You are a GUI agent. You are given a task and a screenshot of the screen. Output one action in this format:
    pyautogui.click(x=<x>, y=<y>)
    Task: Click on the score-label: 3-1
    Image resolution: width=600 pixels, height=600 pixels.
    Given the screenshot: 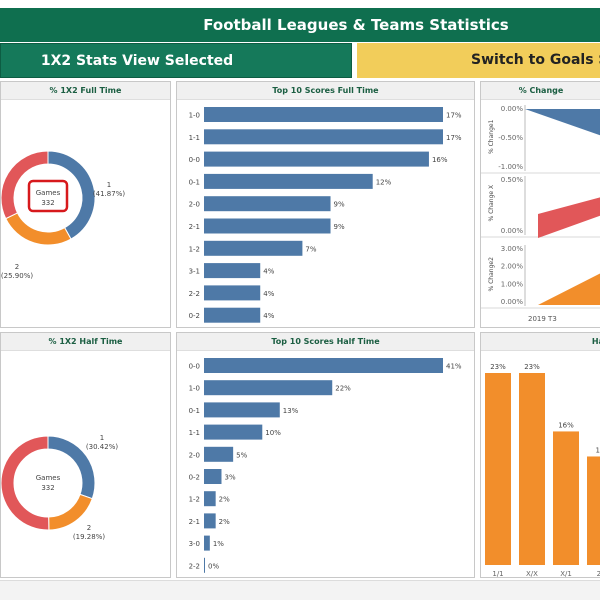 What is the action you would take?
    pyautogui.click(x=194, y=272)
    